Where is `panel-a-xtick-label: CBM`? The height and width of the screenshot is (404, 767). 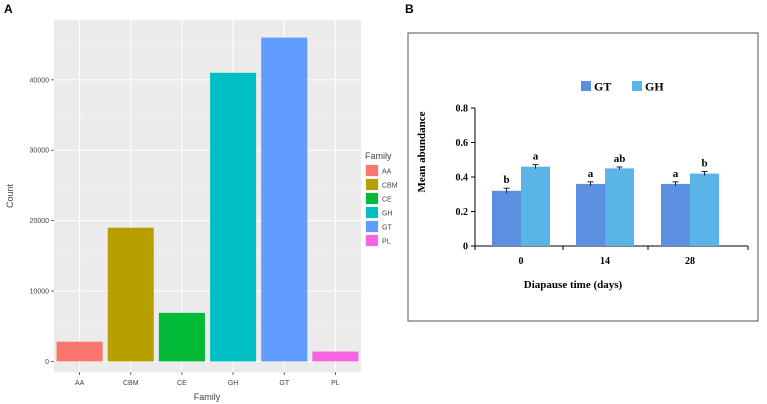 panel-a-xtick-label: CBM is located at coordinates (131, 383).